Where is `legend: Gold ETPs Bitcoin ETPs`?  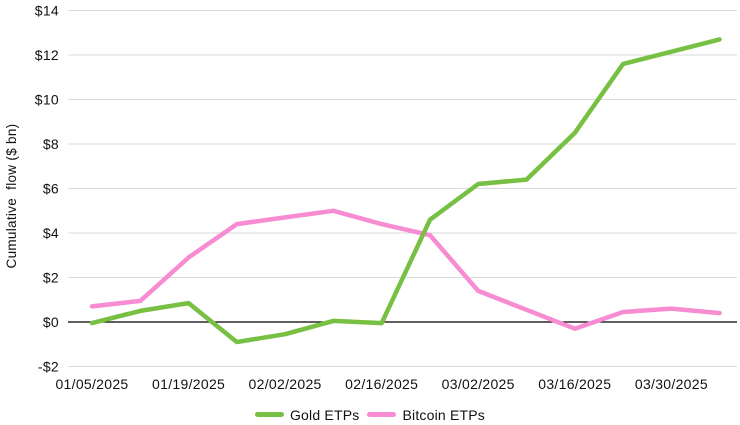 legend: Gold ETPs Bitcoin ETPs is located at coordinates (370, 414).